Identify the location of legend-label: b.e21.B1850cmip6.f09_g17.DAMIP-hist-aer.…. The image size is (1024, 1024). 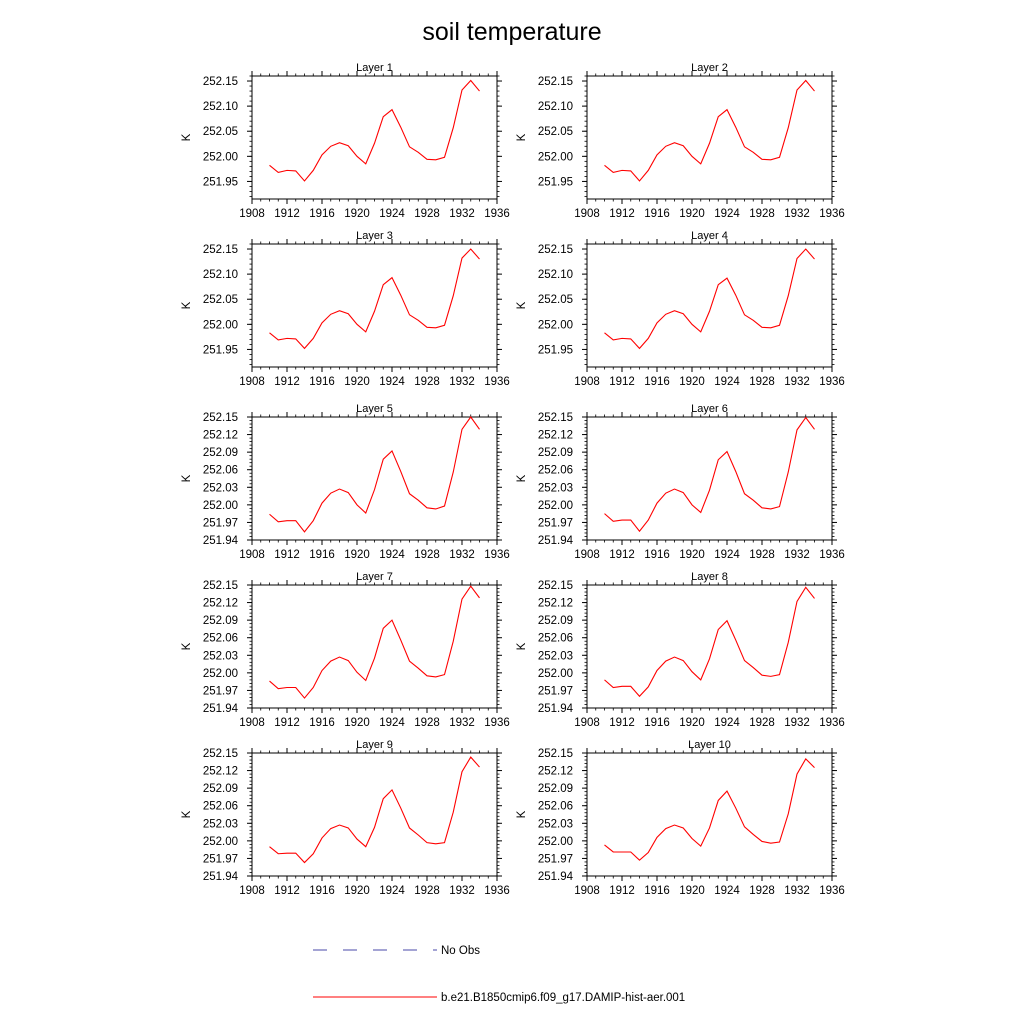
(563, 998).